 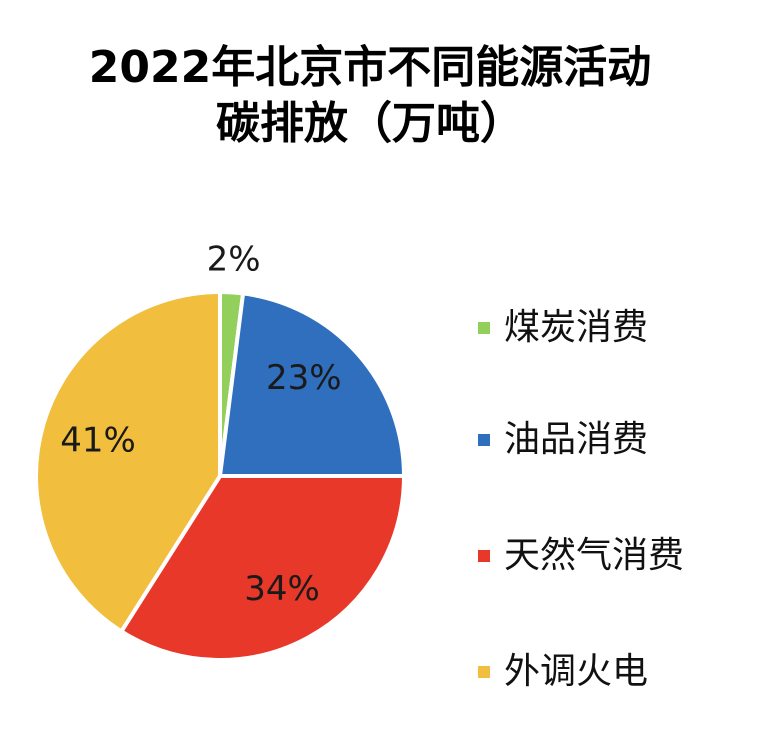 I want to click on pie-slice-oil, so click(x=312, y=384).